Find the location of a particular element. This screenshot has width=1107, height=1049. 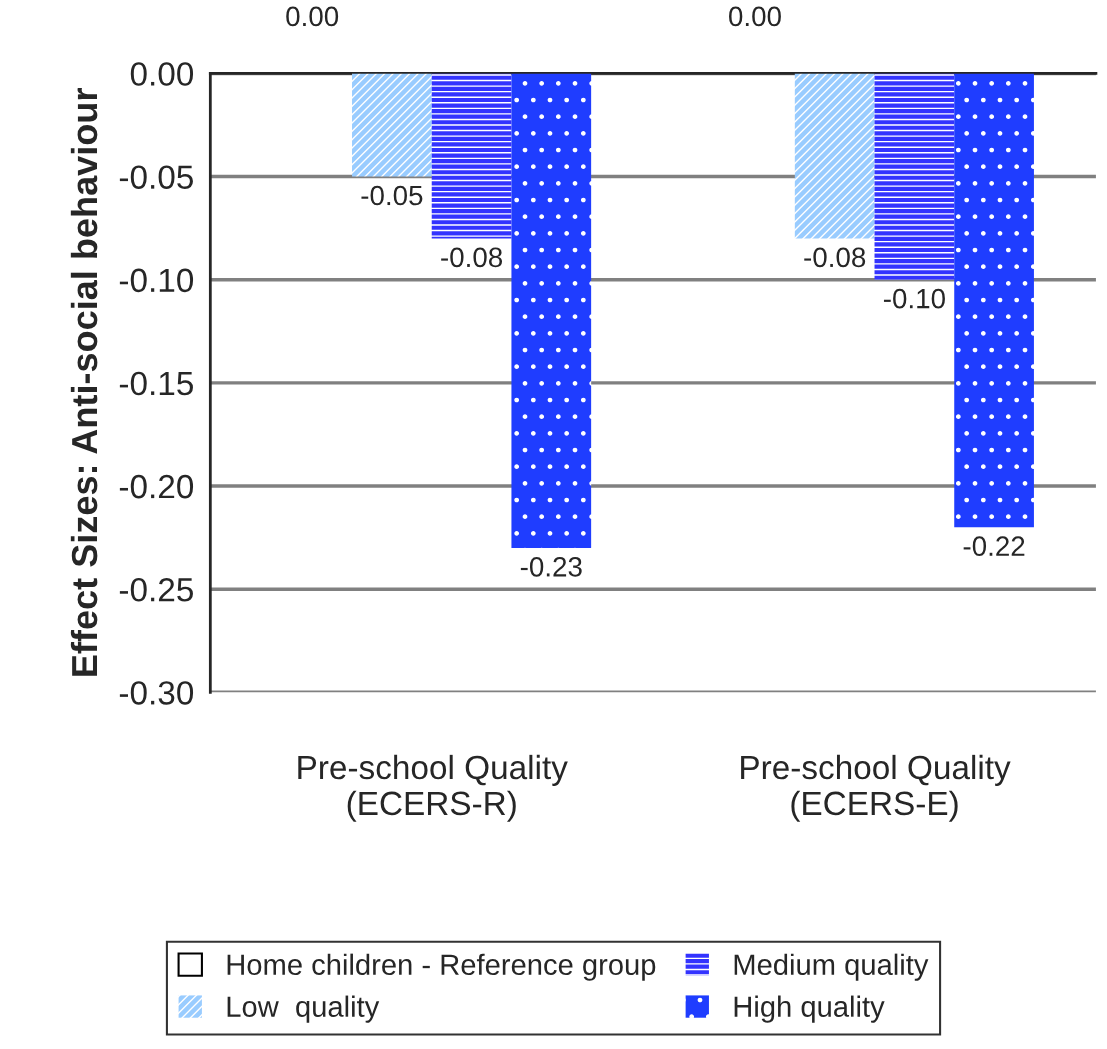

data-label: -0.10 is located at coordinates (914, 298).